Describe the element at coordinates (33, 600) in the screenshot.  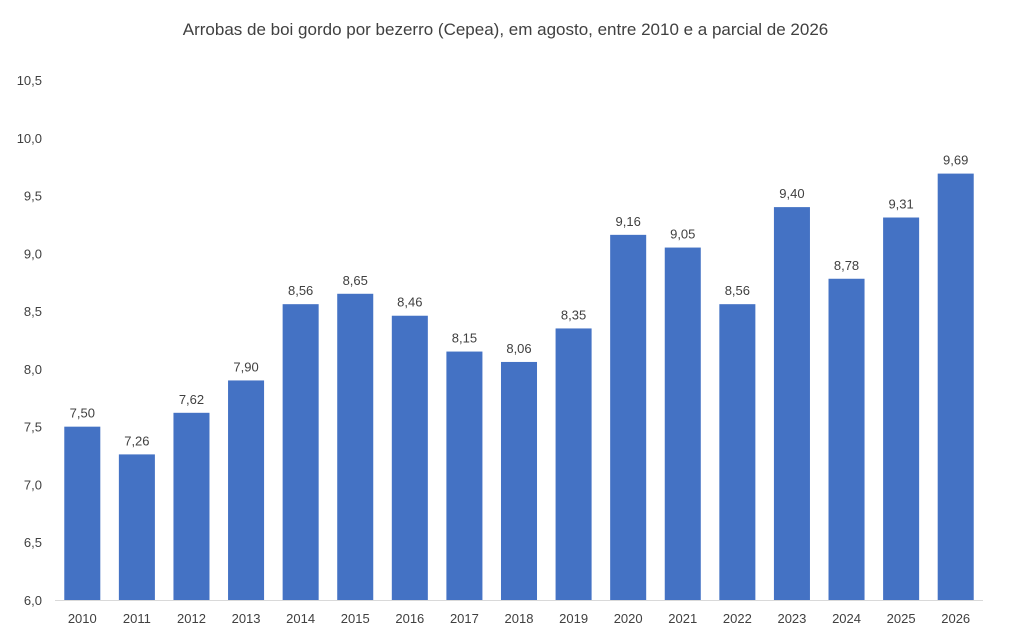
I see `y-tick-label: 6,0` at that location.